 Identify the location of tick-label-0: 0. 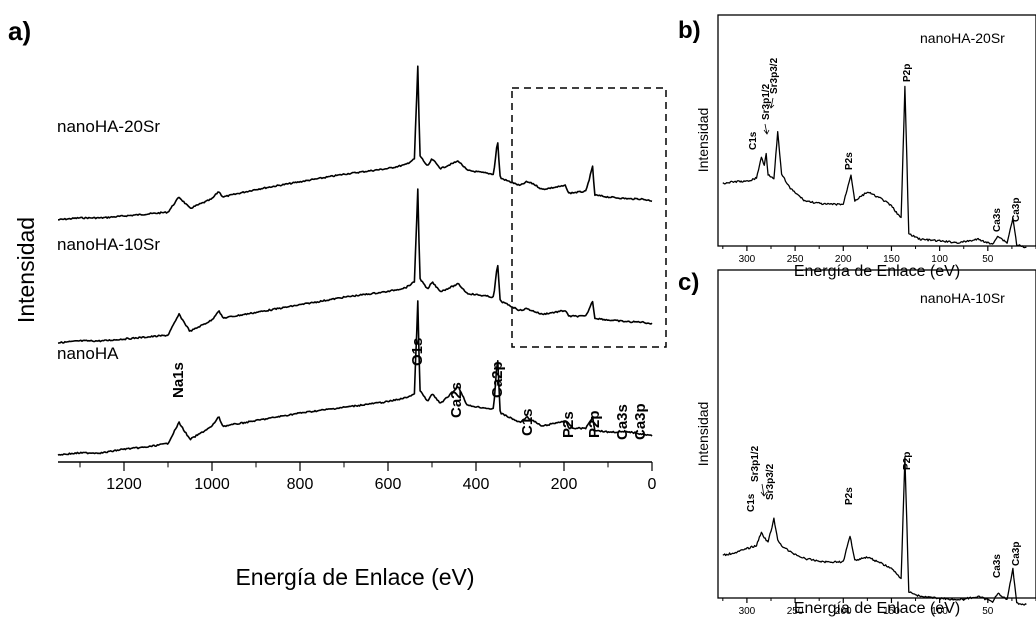
(652, 484).